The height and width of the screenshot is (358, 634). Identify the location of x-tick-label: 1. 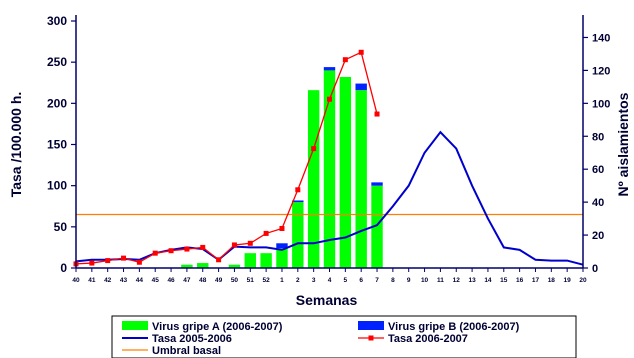
(282, 280).